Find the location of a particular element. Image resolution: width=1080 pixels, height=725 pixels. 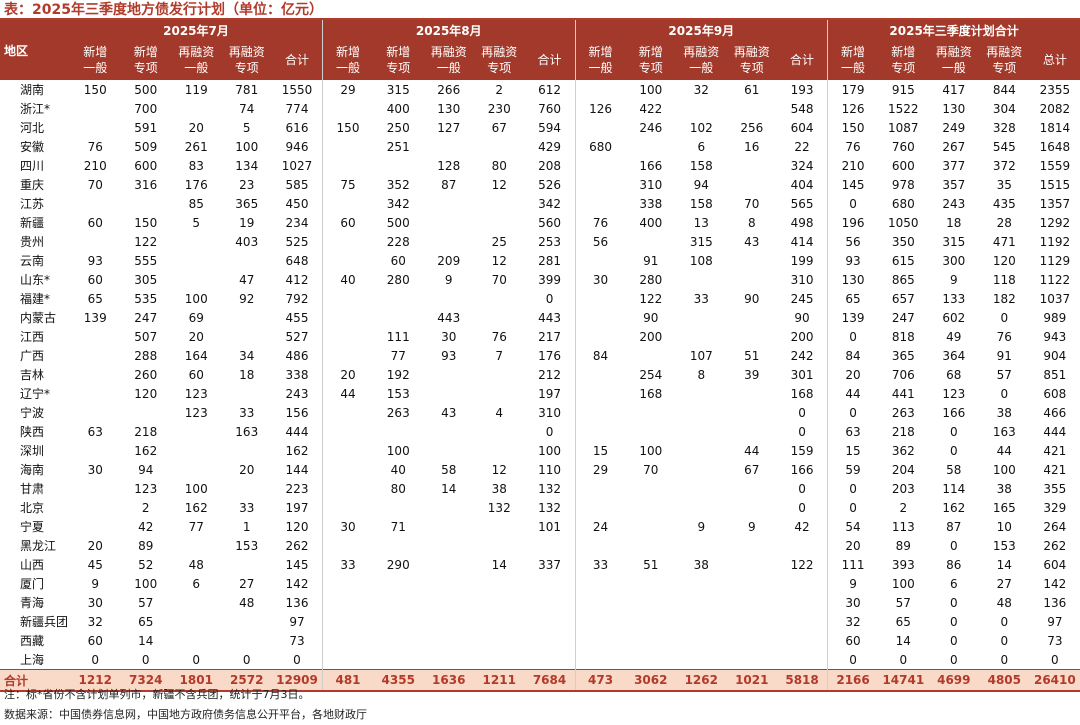

value-cell: 120 is located at coordinates (1004, 260).